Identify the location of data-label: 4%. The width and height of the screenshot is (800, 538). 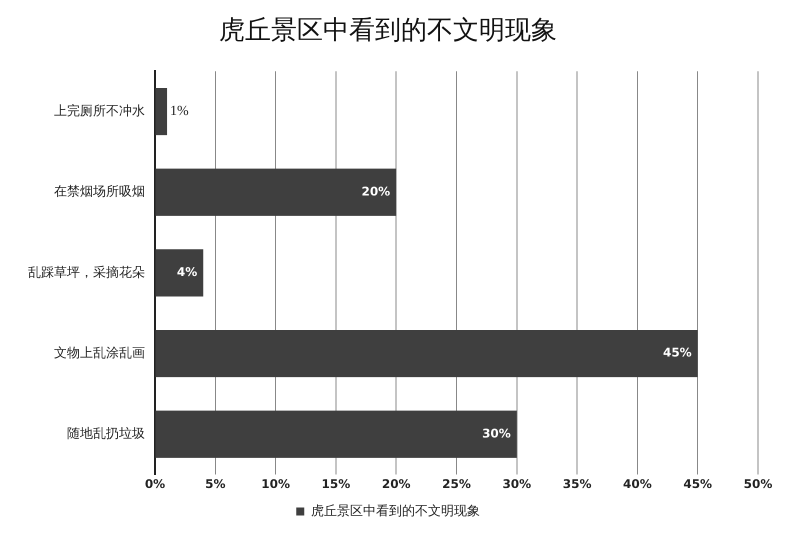
(187, 272).